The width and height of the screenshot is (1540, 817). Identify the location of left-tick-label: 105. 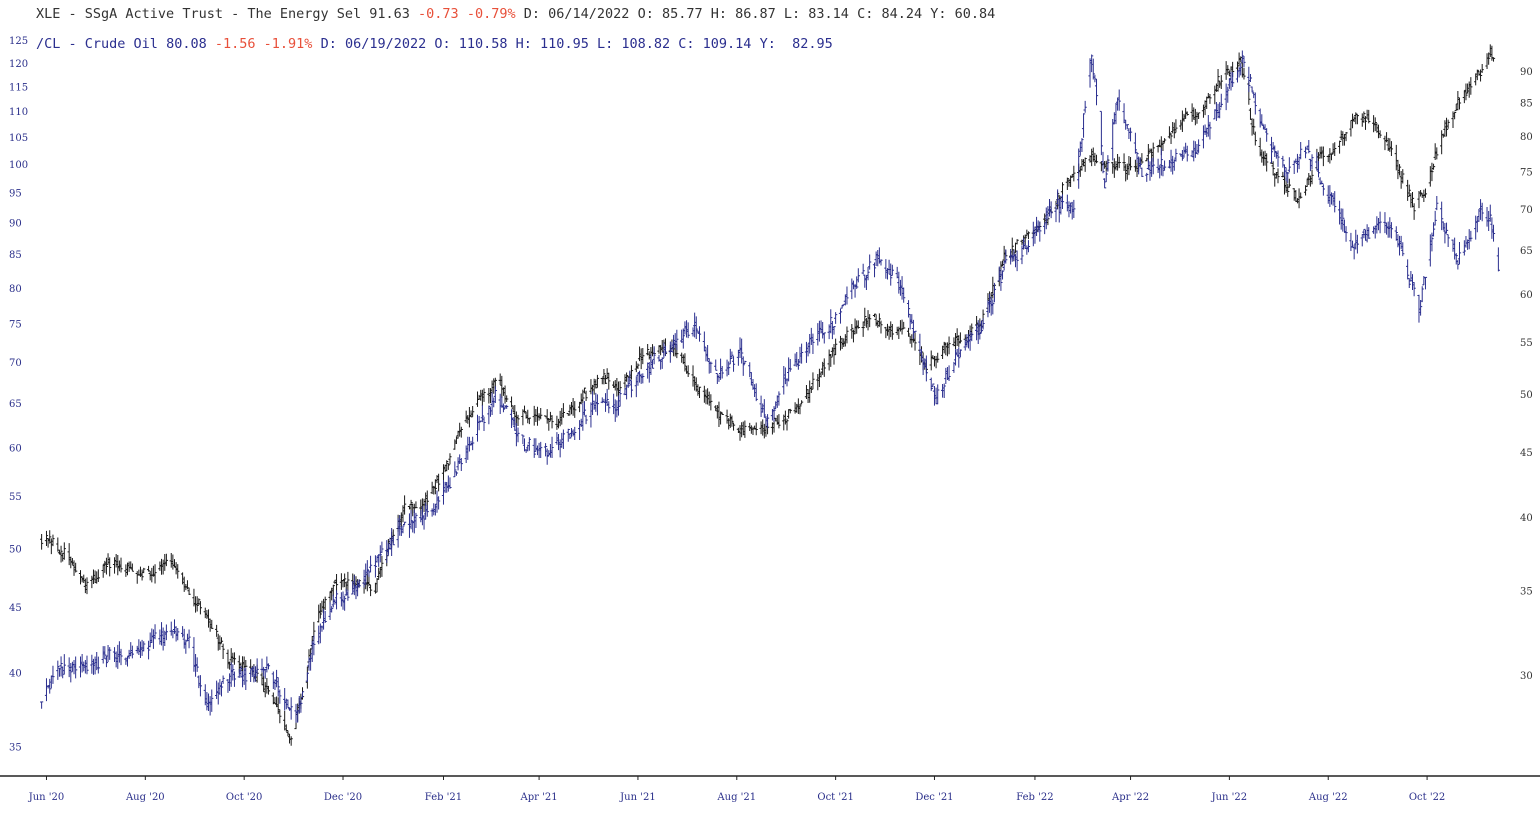
(18, 138).